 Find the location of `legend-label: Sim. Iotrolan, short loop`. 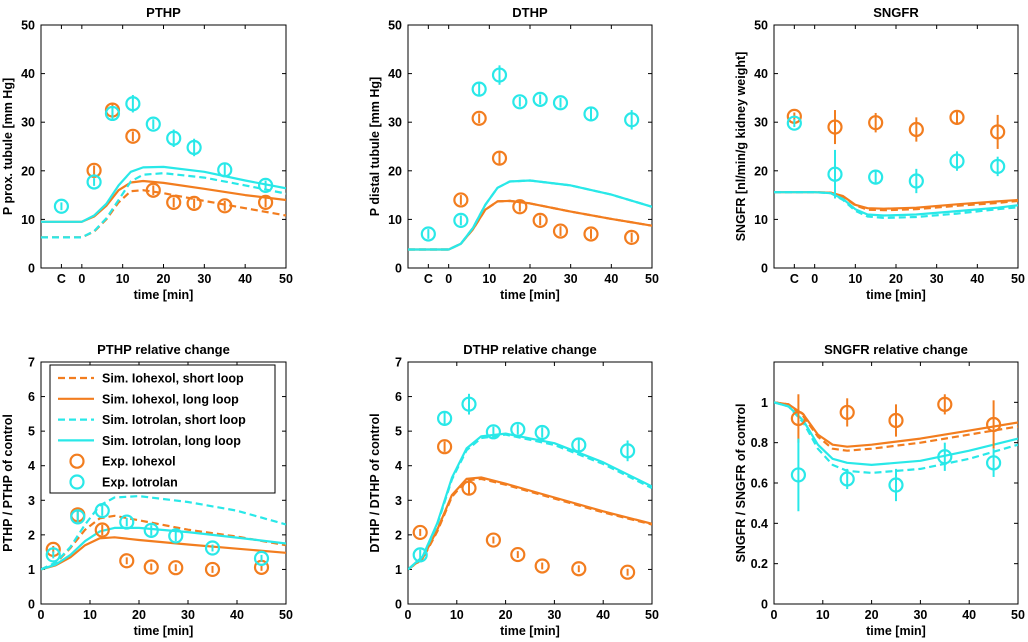

legend-label: Sim. Iotrolan, short loop is located at coordinates (174, 420).